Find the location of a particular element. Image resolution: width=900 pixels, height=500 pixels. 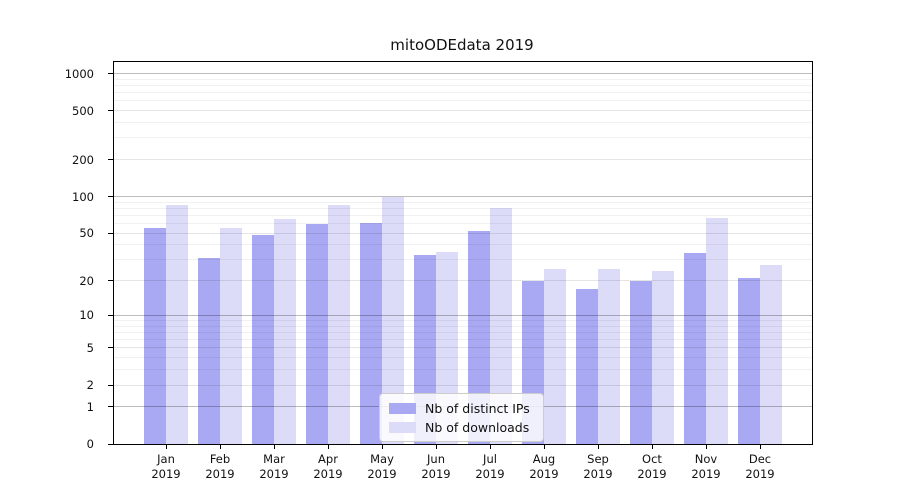

bar-feb-downloads is located at coordinates (231, 336).